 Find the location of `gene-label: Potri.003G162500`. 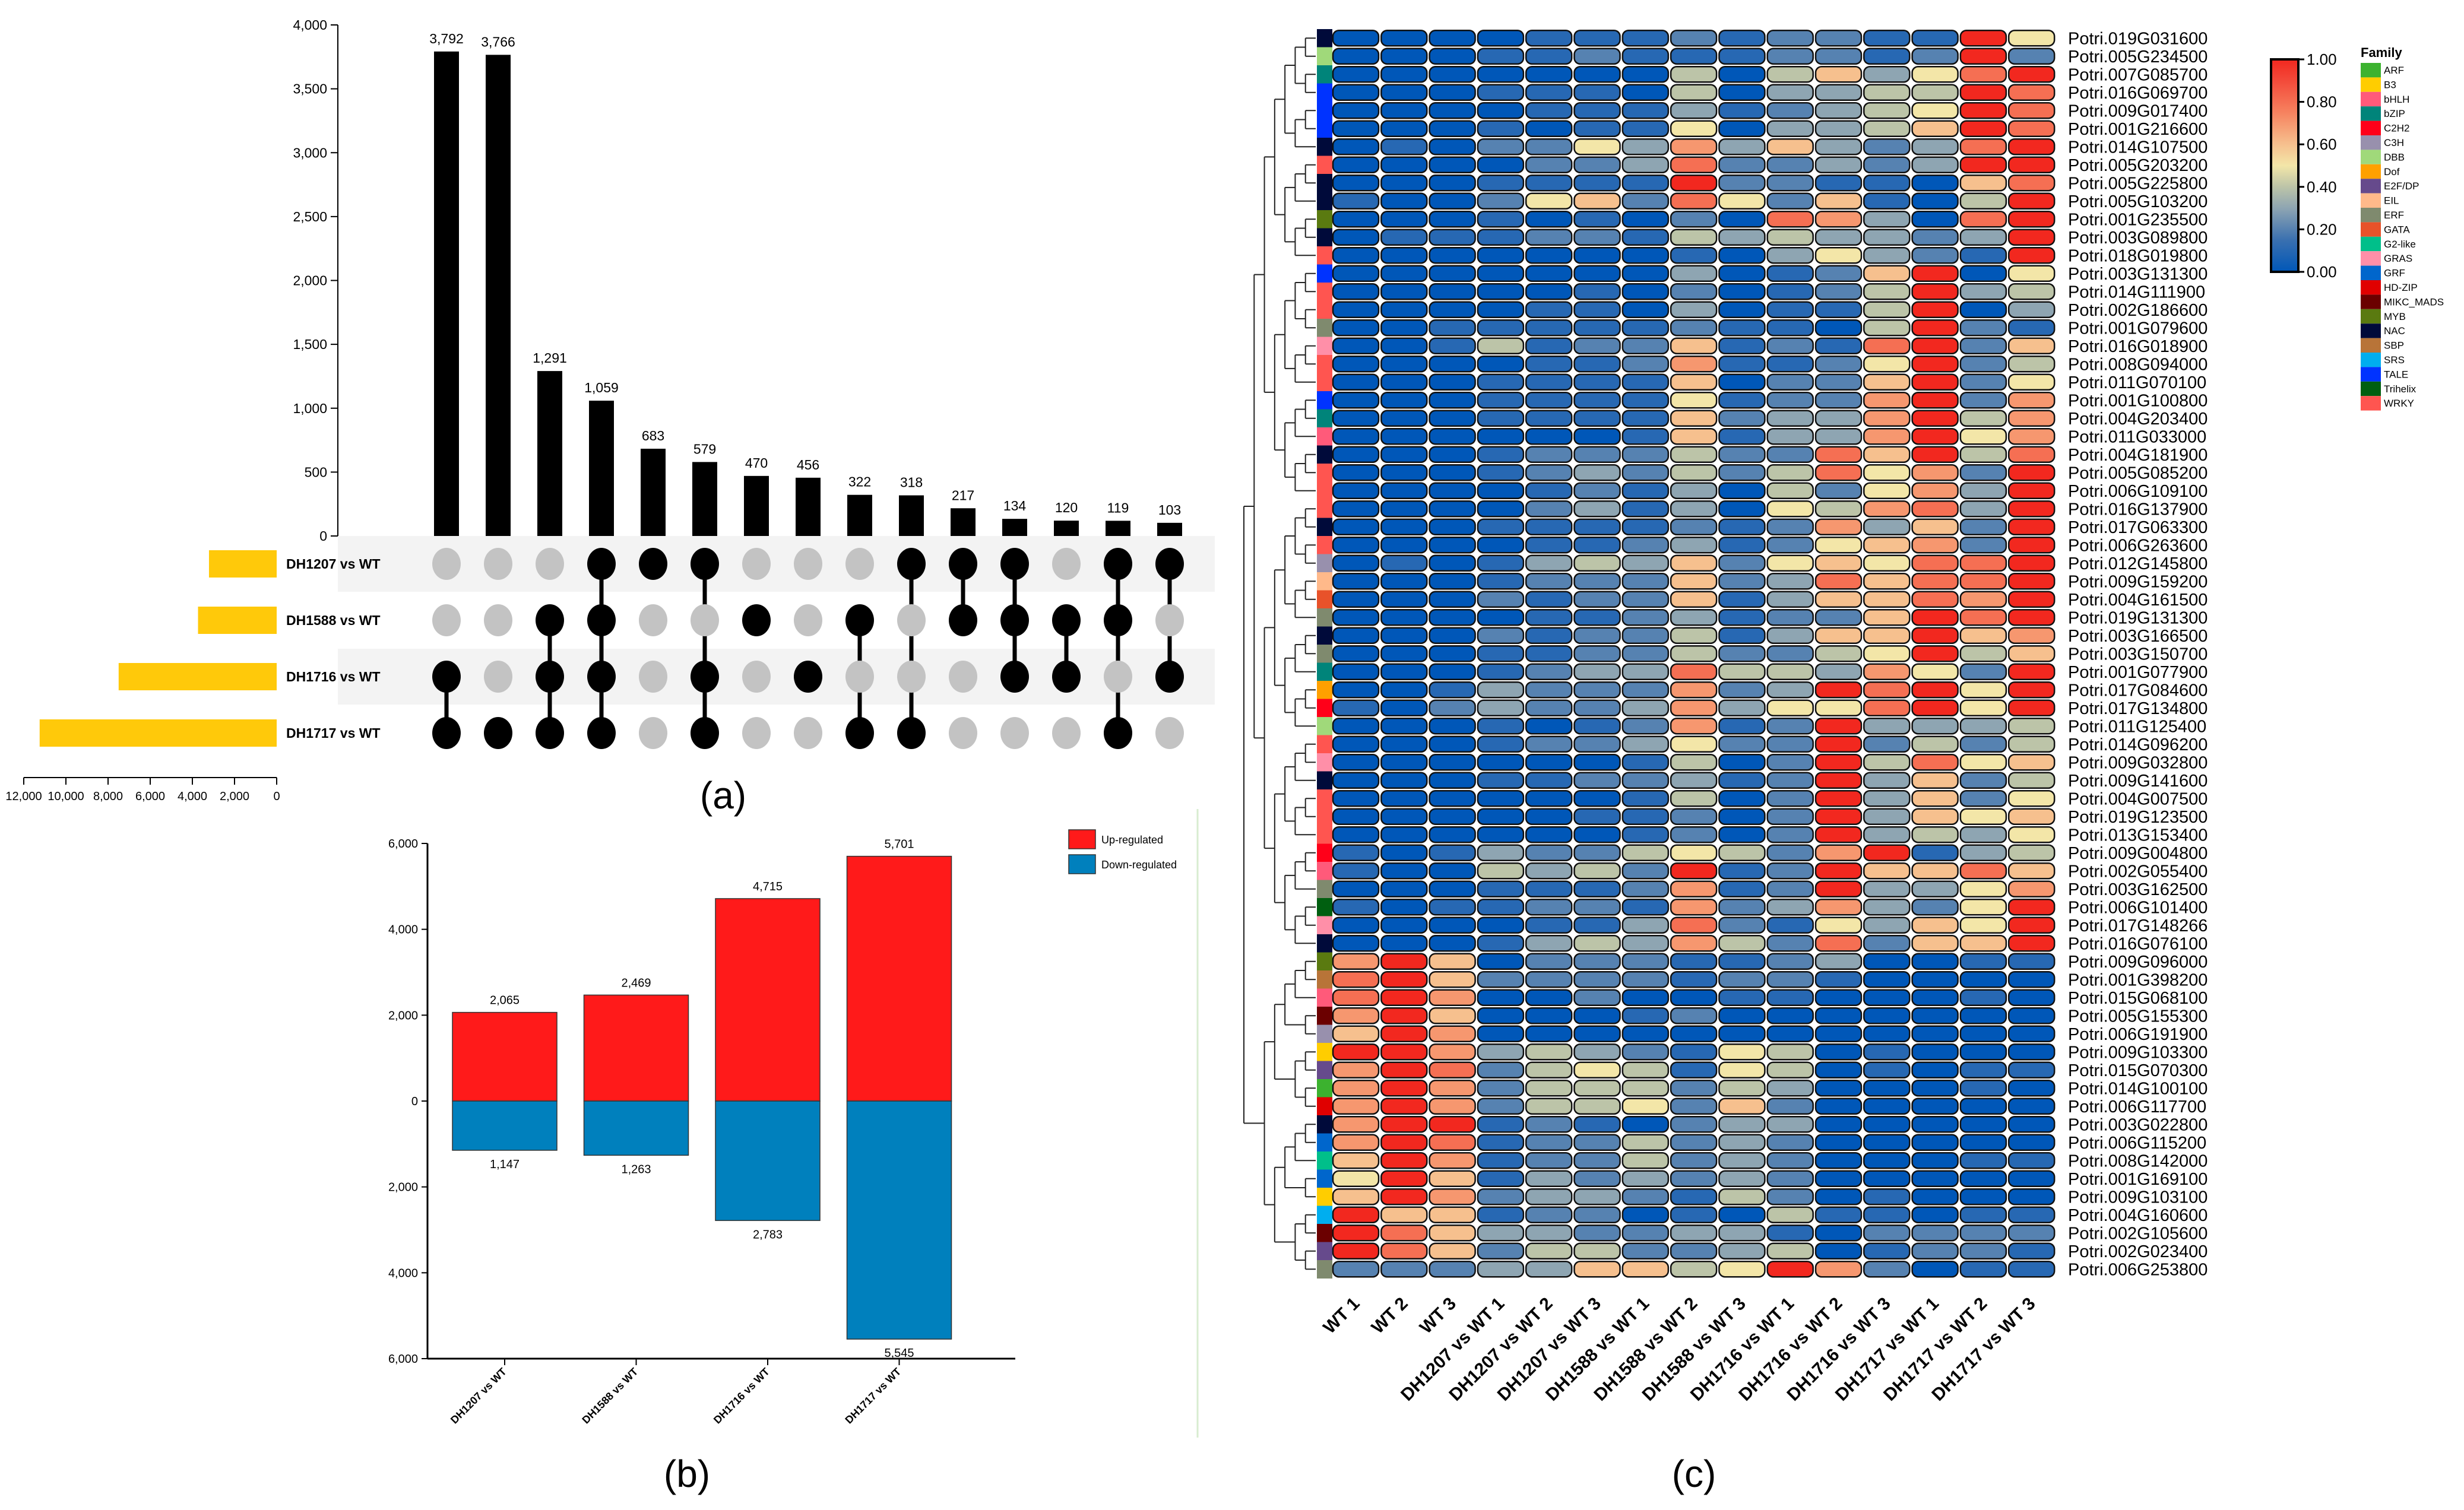

gene-label: Potri.003G162500 is located at coordinates (2138, 890).